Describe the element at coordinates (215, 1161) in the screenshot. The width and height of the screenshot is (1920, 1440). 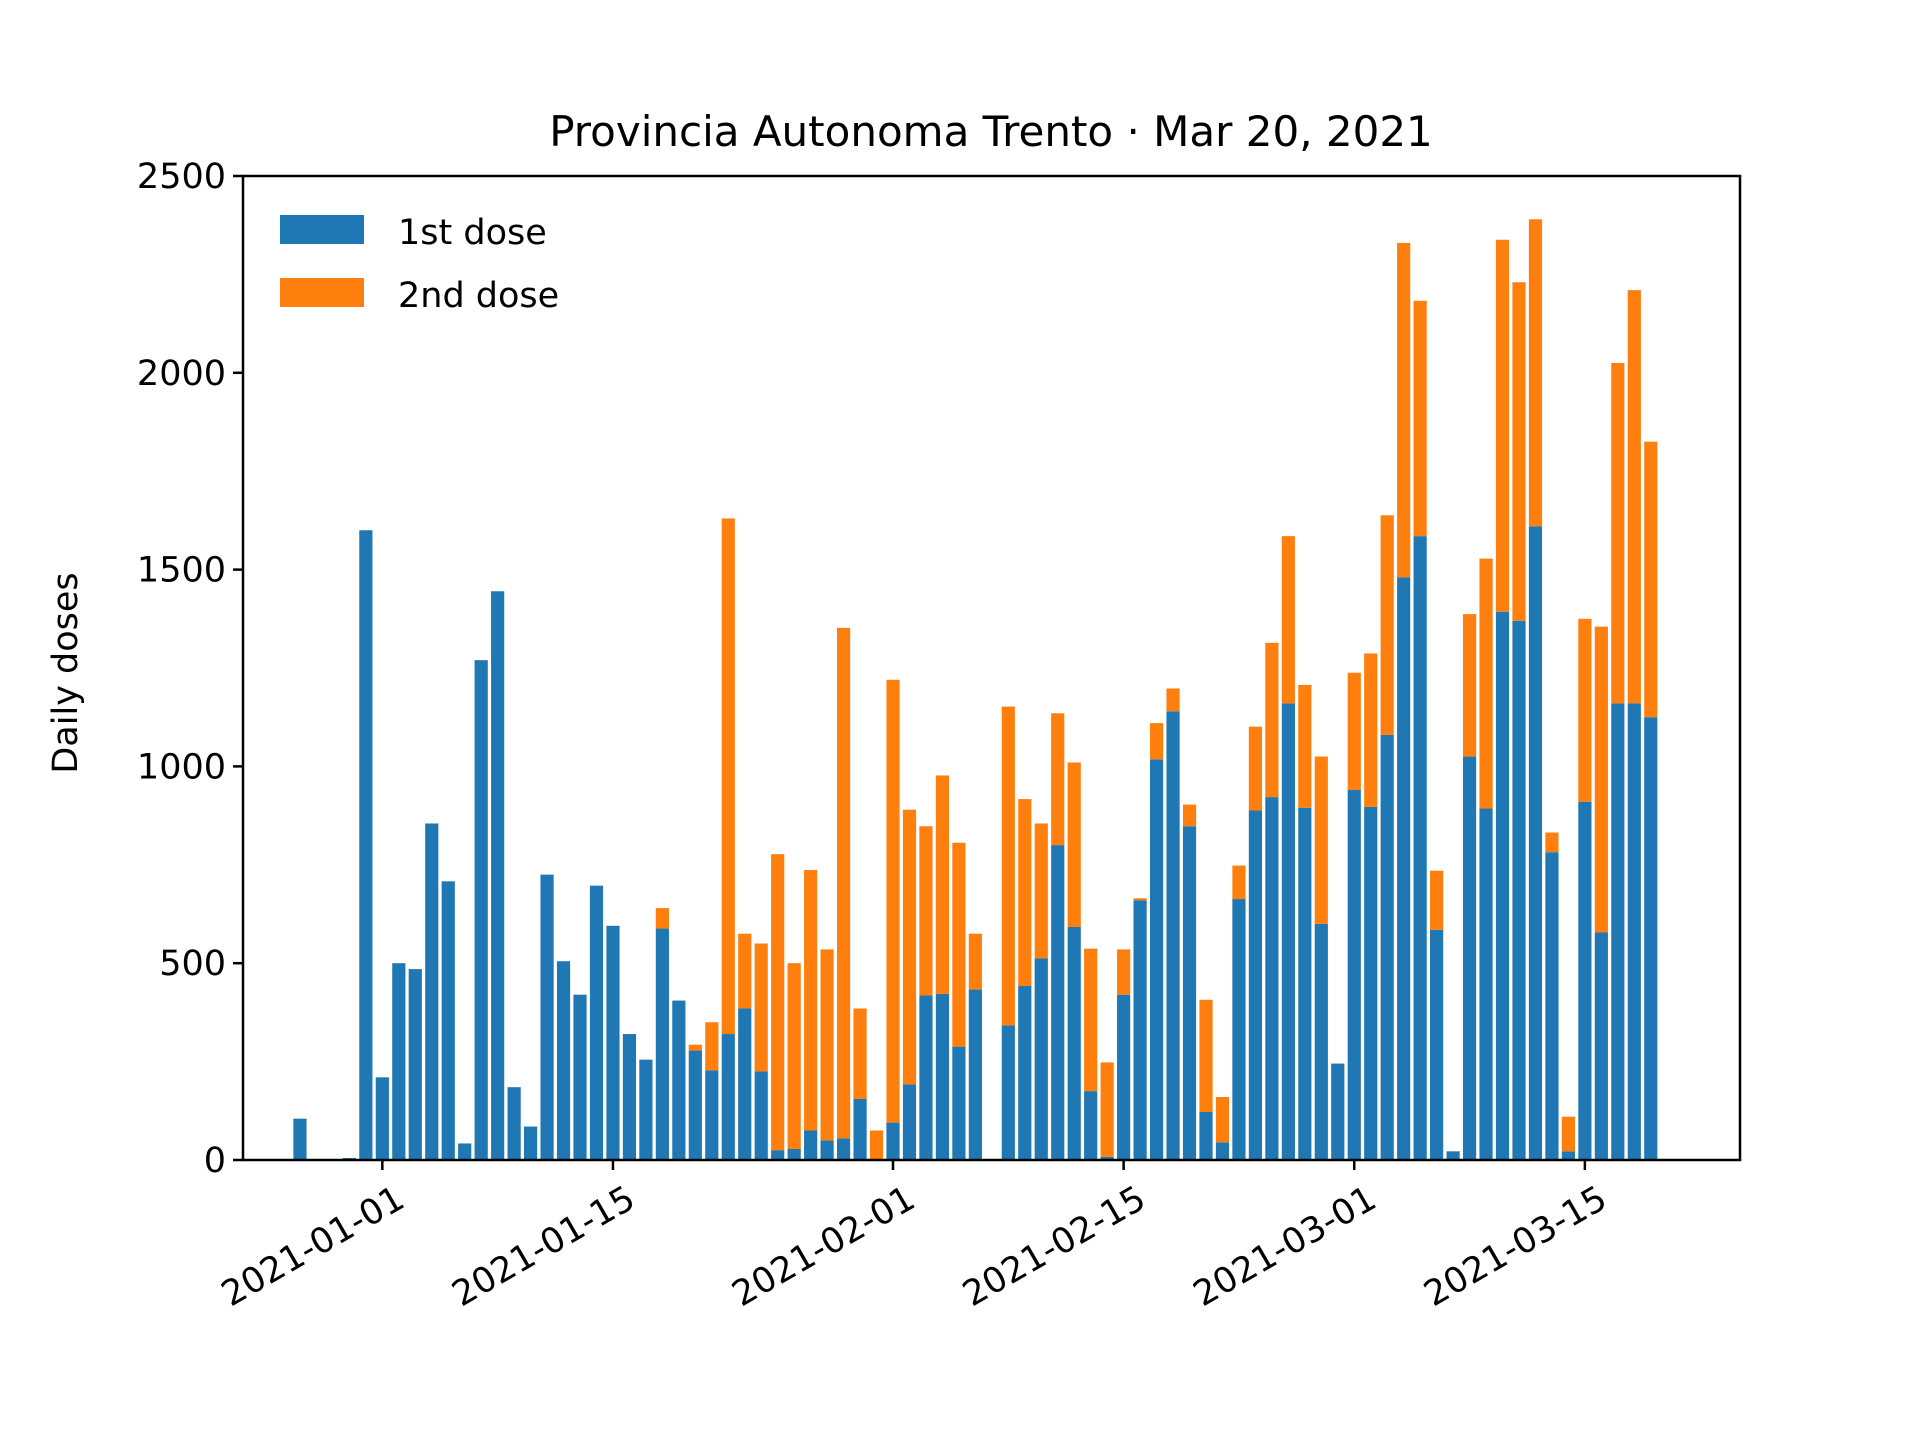
I see `y-tick-label: 0` at that location.